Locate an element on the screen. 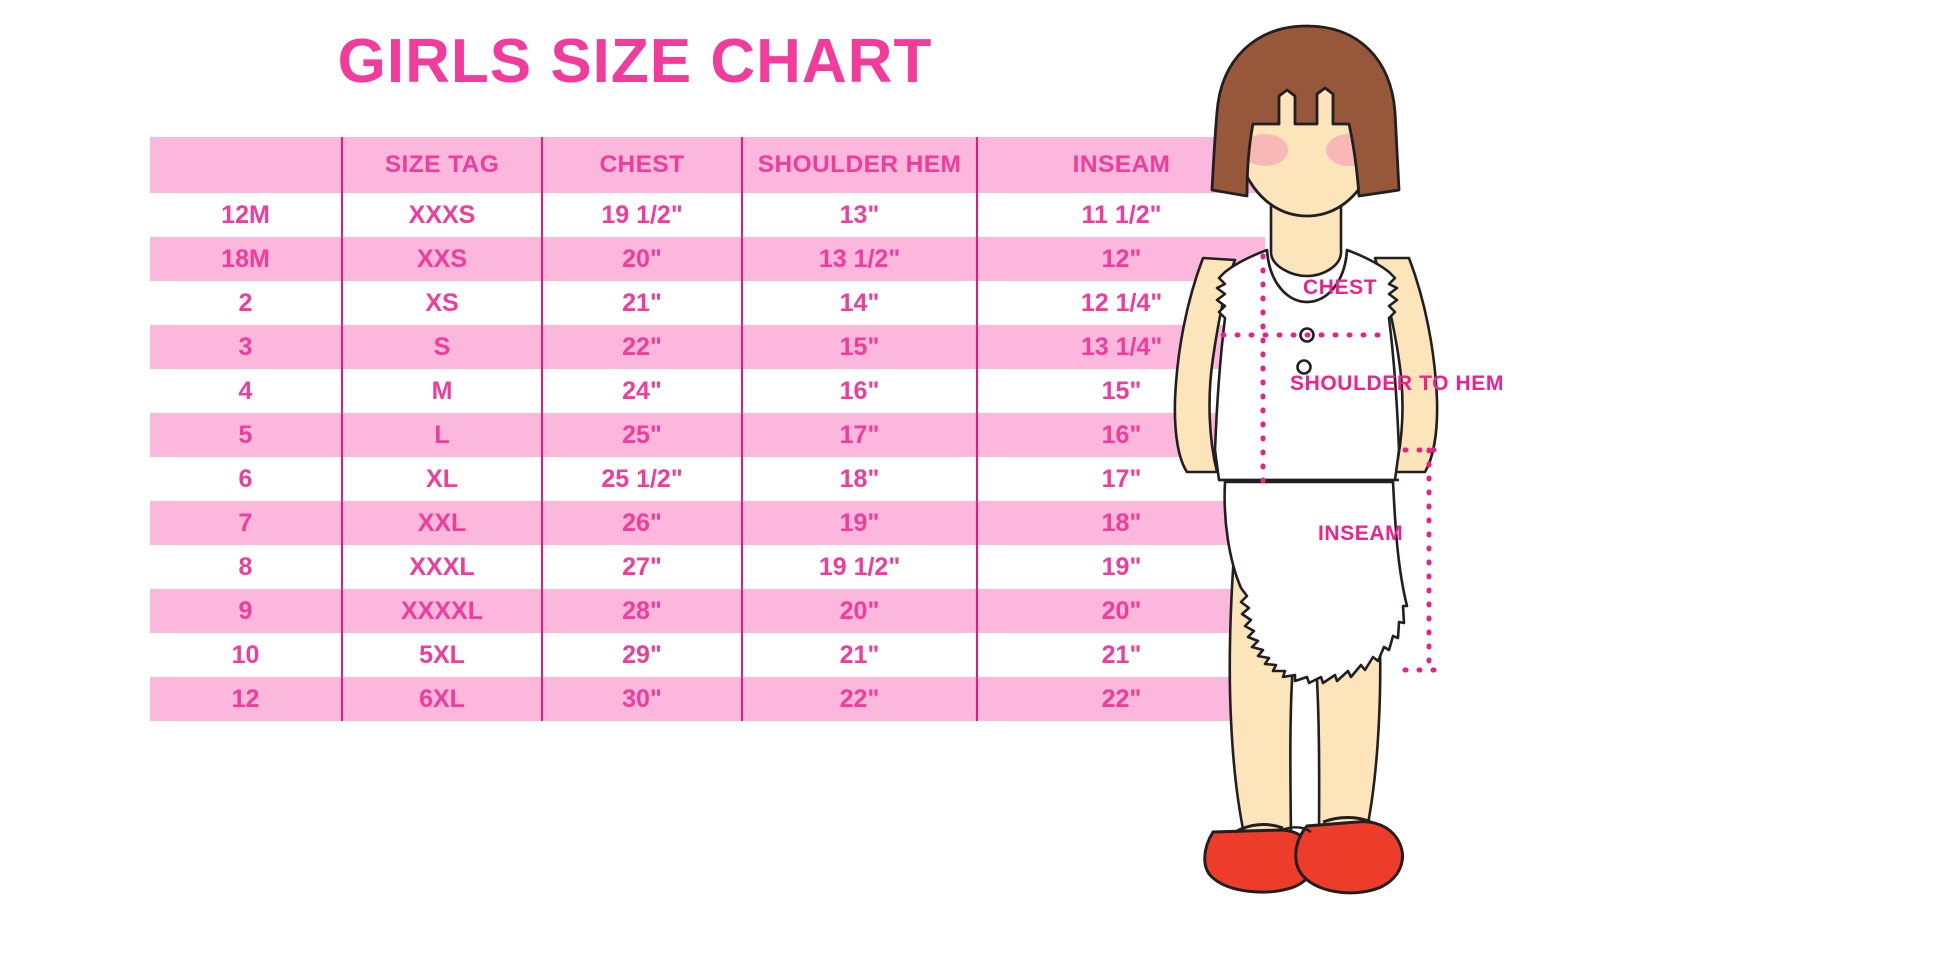 The image size is (1946, 973). cell-size: 12M is located at coordinates (245, 214).